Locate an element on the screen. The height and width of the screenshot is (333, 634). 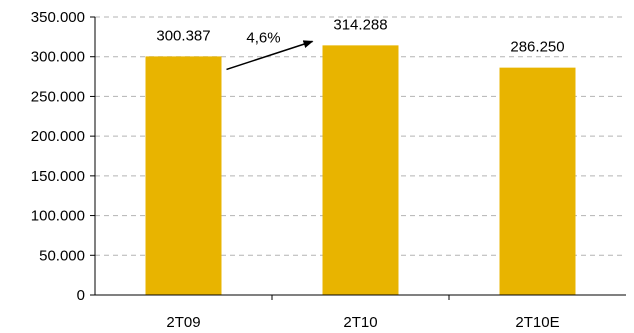
x-tick-label: 2T10E is located at coordinates (537, 322).